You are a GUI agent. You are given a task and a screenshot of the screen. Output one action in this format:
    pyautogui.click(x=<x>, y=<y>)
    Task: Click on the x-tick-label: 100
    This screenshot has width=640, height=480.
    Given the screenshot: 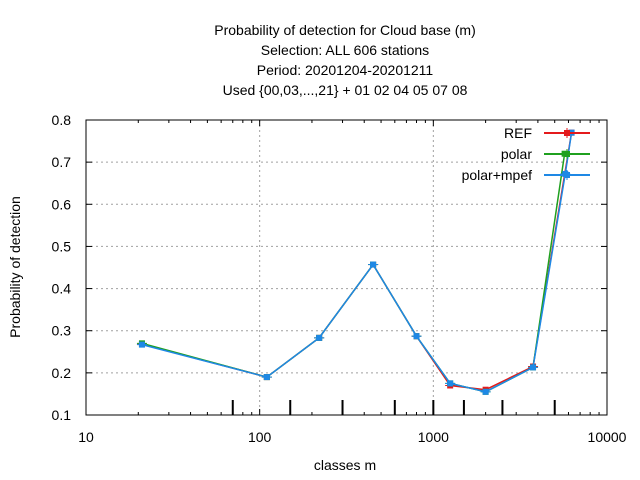 What is the action you would take?
    pyautogui.click(x=260, y=437)
    